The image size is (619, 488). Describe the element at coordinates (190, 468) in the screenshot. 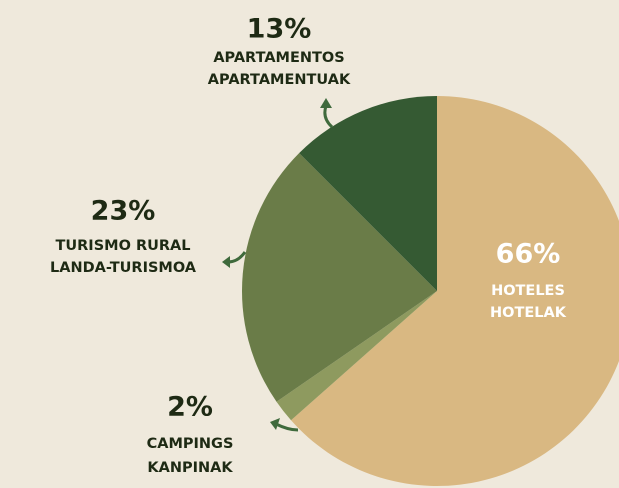

I see `category-label: KANPINAK` at that location.